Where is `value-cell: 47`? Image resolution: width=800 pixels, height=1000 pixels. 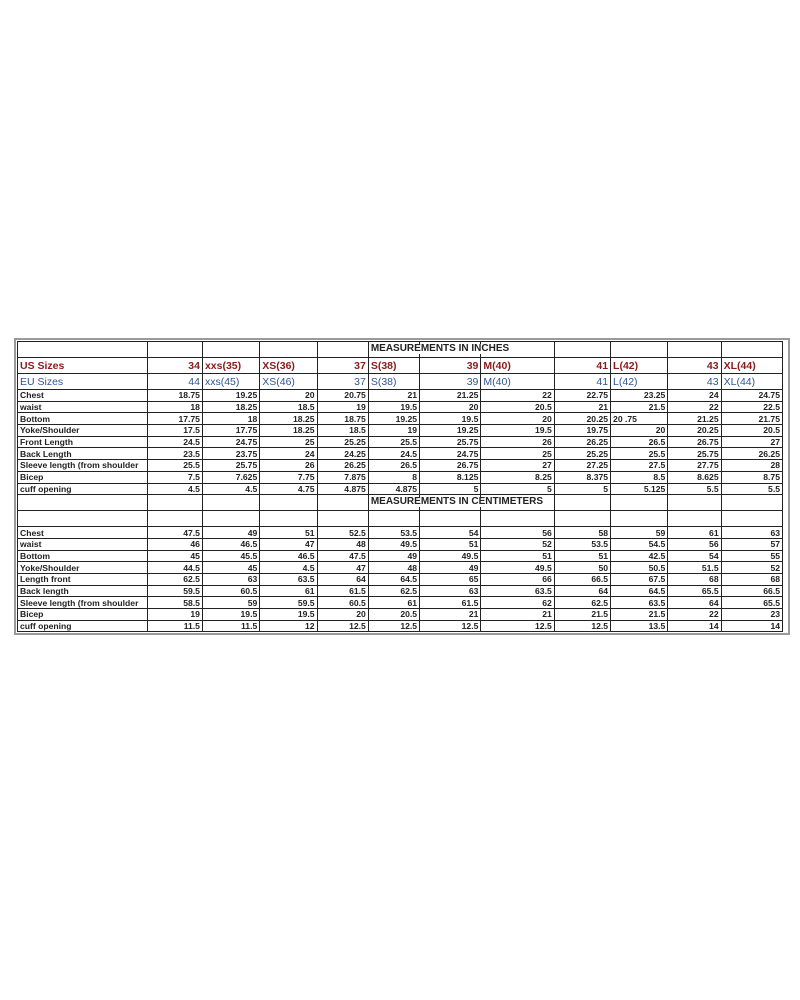
value-cell: 47 is located at coordinates (342, 567).